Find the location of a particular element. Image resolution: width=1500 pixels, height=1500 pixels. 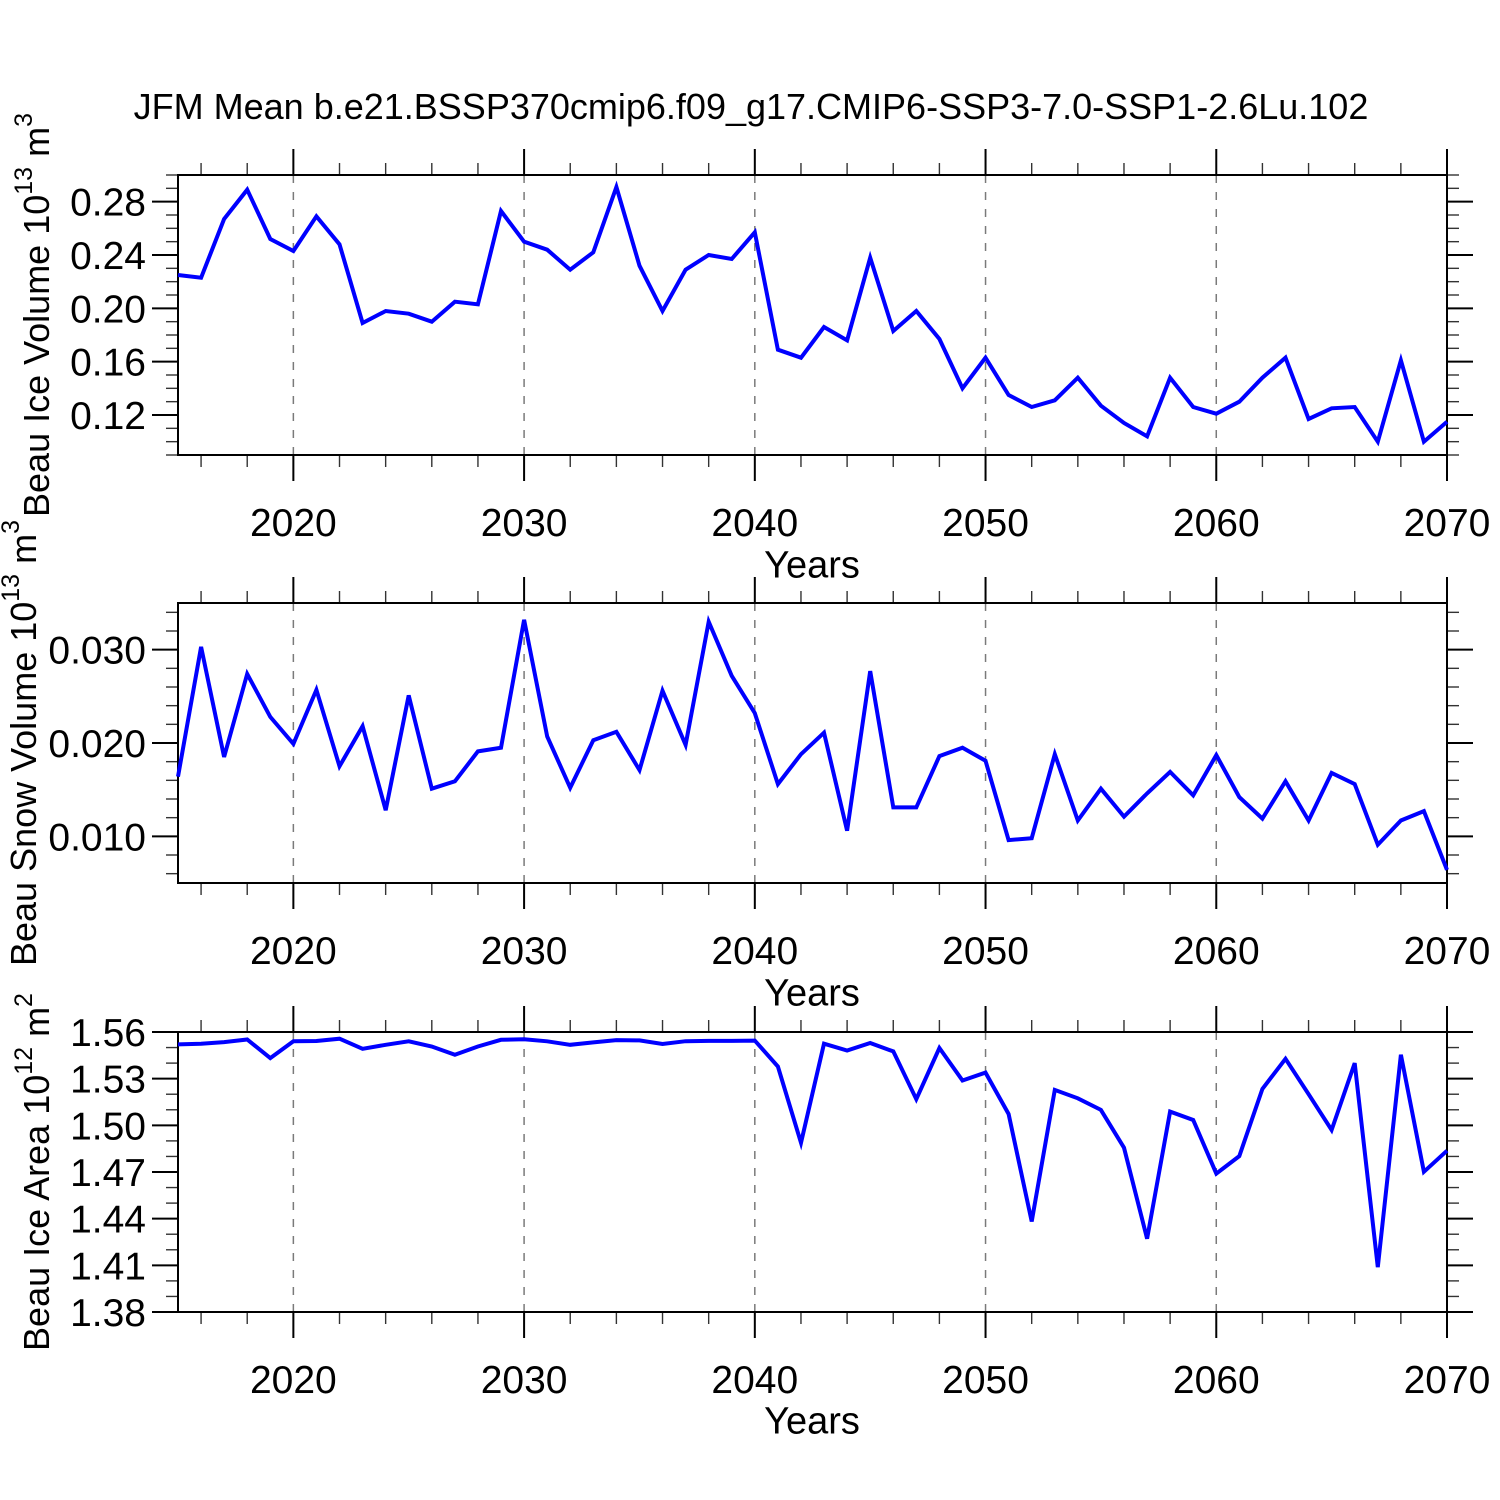

data-line-beau-ice-area is located at coordinates (813, 1152).